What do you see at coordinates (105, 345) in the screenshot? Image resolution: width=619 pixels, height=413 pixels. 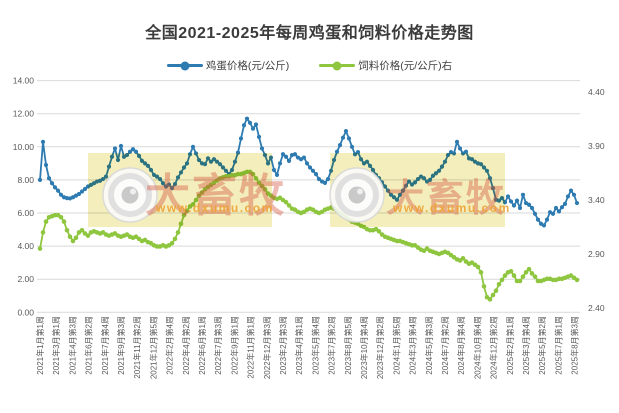 I see `x-axis-tick-label: 2021年7月第4周` at bounding box center [105, 345].